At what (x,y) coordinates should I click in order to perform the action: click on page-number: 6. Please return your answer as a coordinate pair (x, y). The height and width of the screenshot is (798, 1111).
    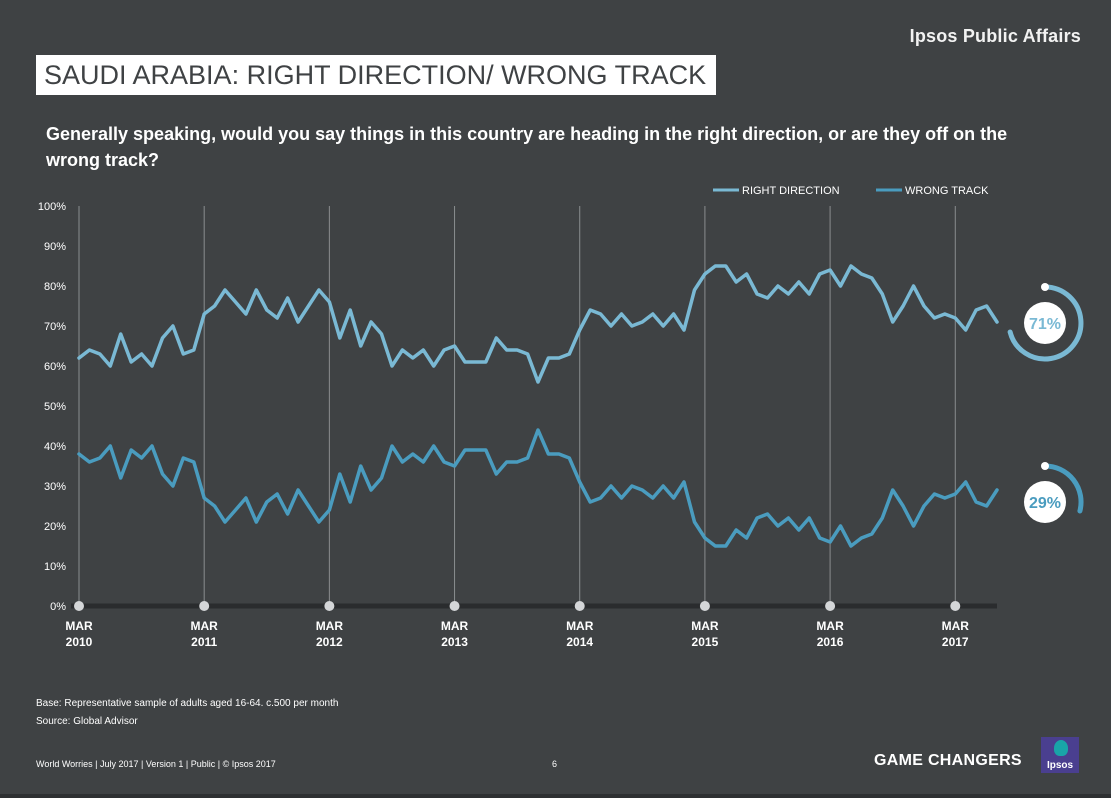
    Looking at the image, I should click on (555, 764).